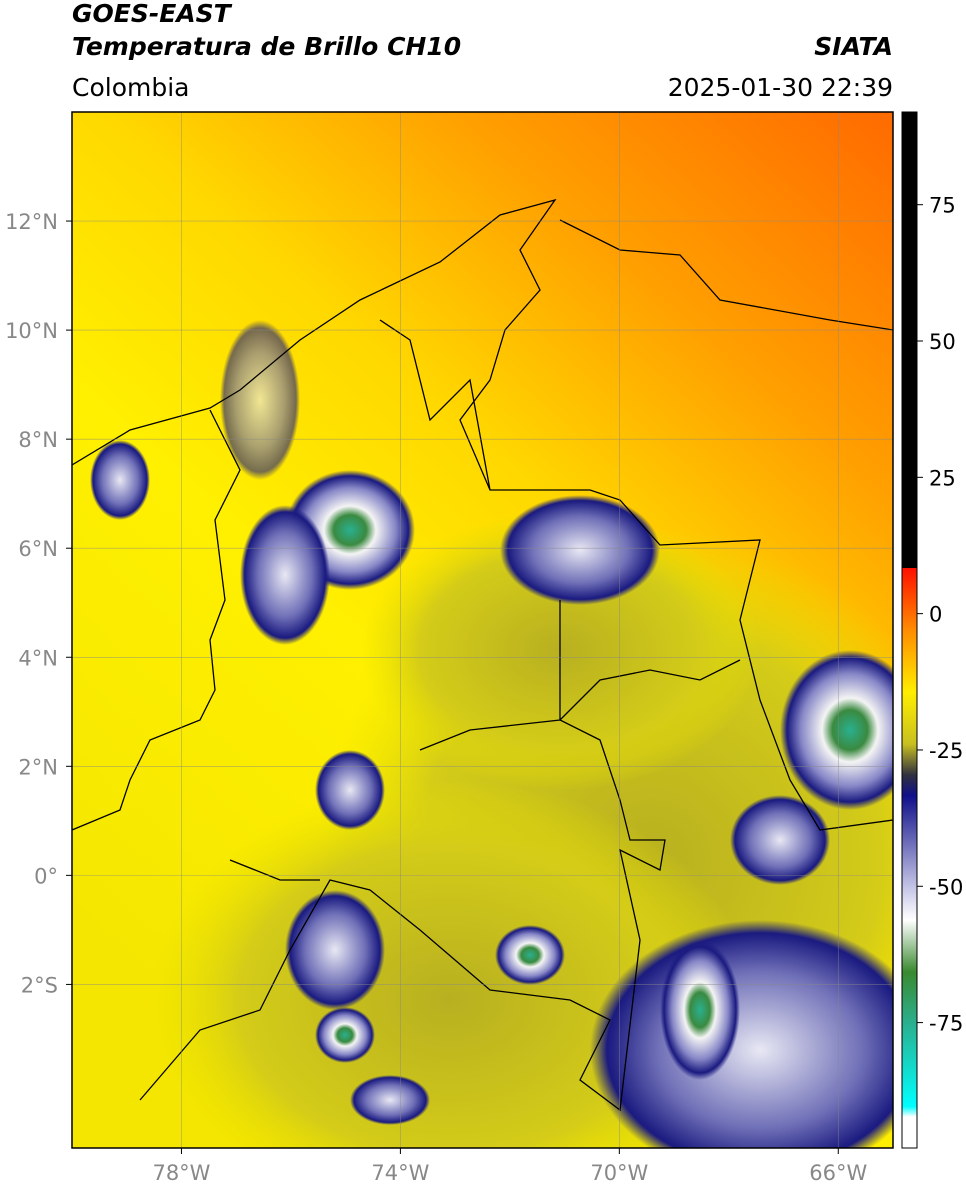 The image size is (966, 1190). What do you see at coordinates (946, 751) in the screenshot?
I see `colorbar-tick-label: -25` at bounding box center [946, 751].